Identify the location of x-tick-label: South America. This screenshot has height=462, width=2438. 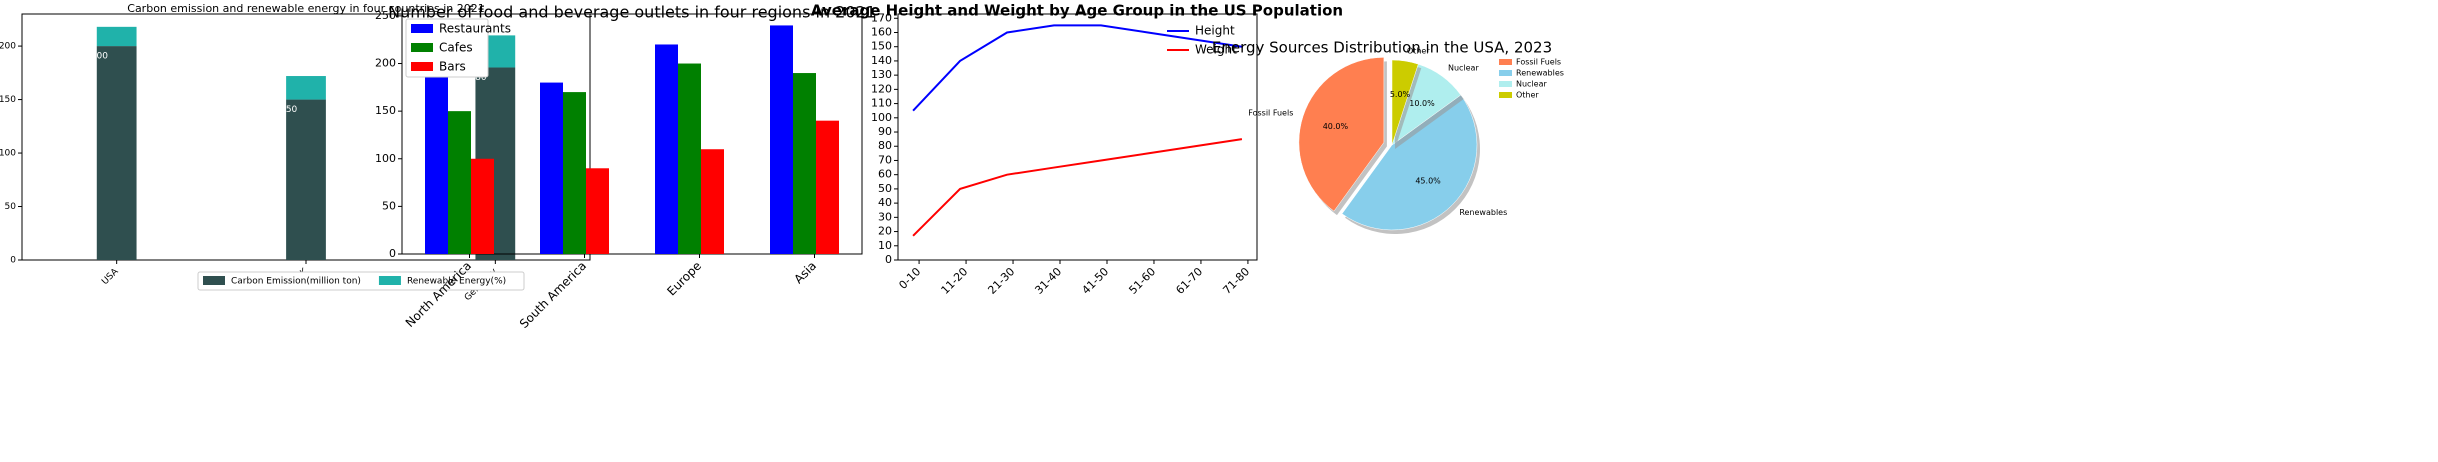
(553, 295).